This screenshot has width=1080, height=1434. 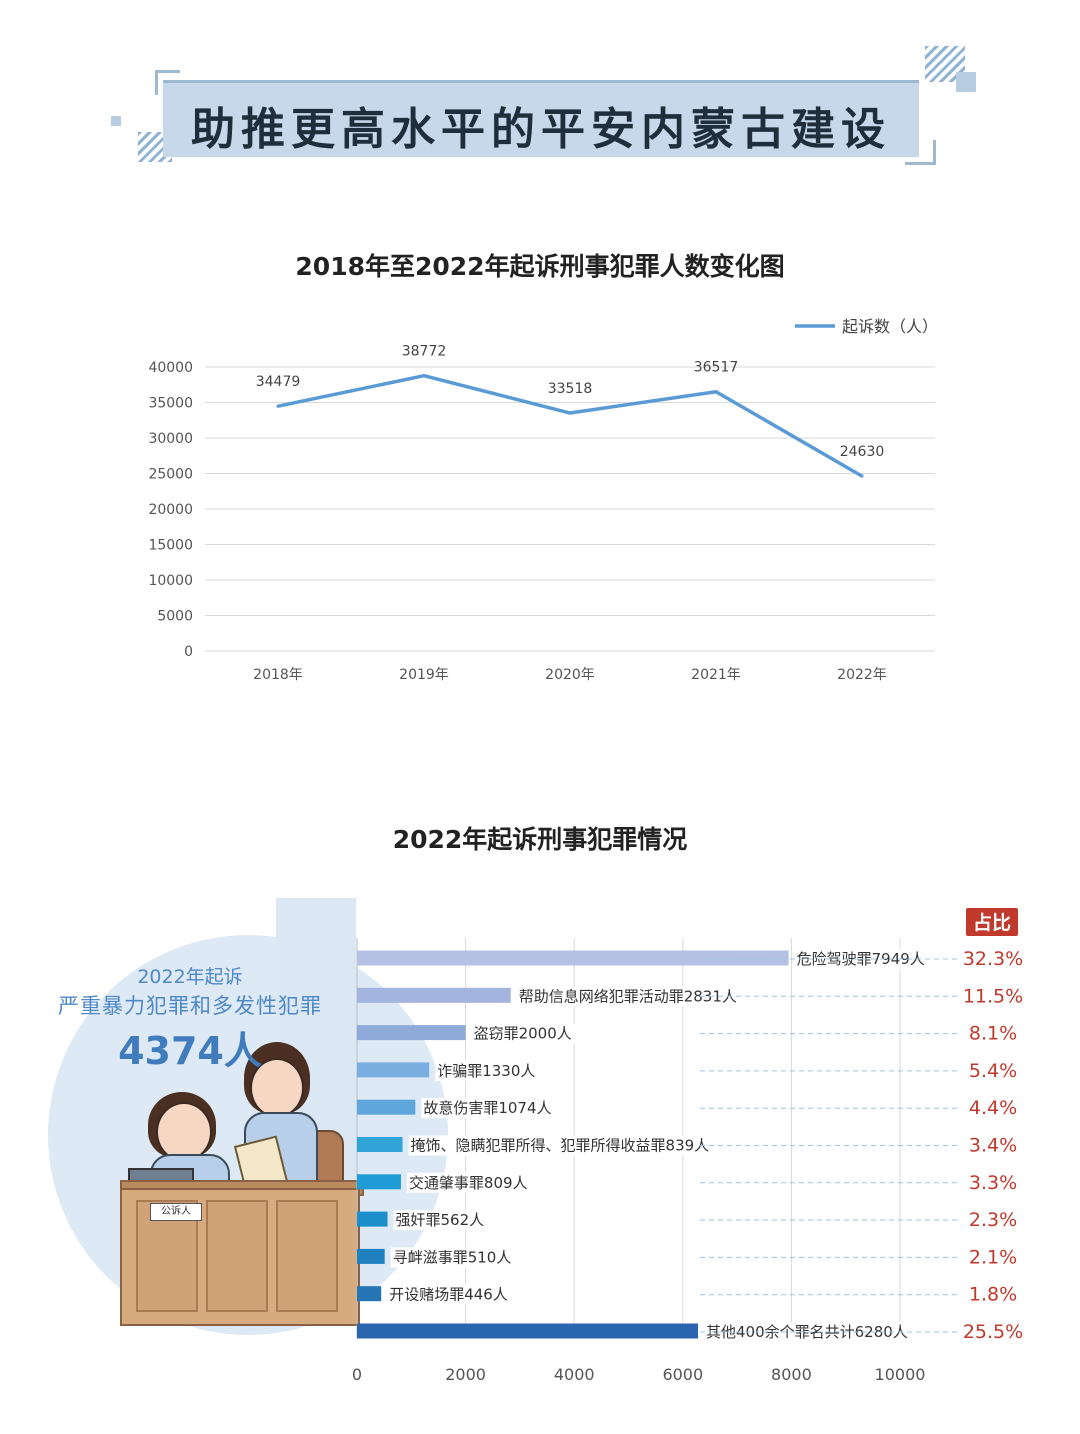 I want to click on x-tick-label: 0, so click(x=357, y=1374).